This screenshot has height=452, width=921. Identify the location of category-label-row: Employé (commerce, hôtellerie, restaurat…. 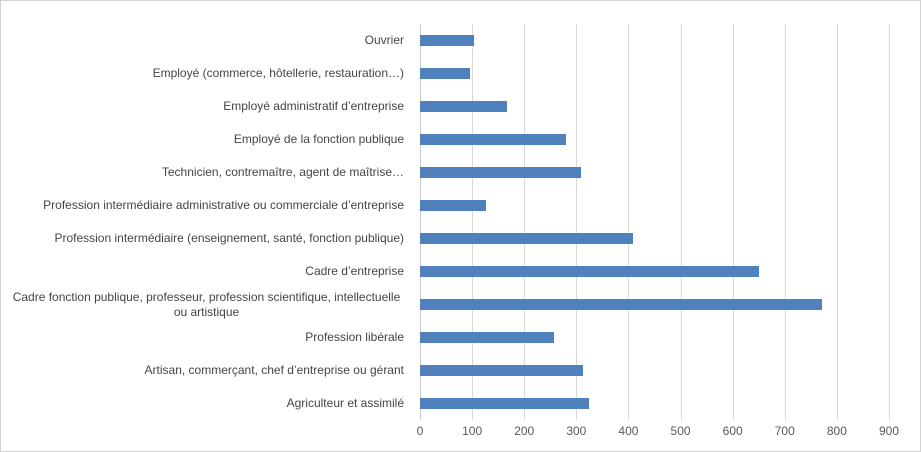
(210, 73).